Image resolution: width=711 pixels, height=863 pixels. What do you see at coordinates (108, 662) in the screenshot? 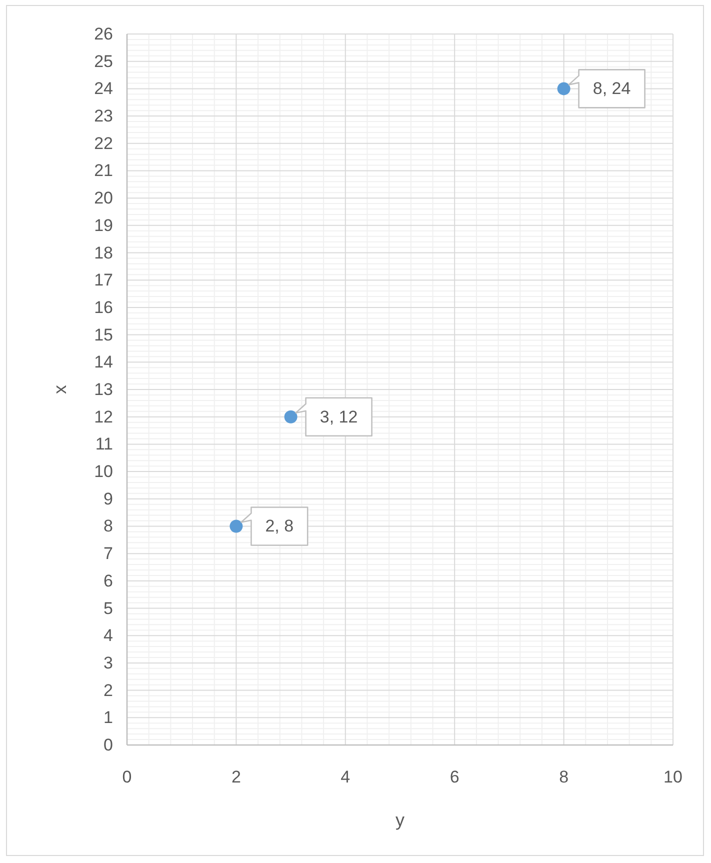
I see `y-tick-label: 3` at bounding box center [108, 662].